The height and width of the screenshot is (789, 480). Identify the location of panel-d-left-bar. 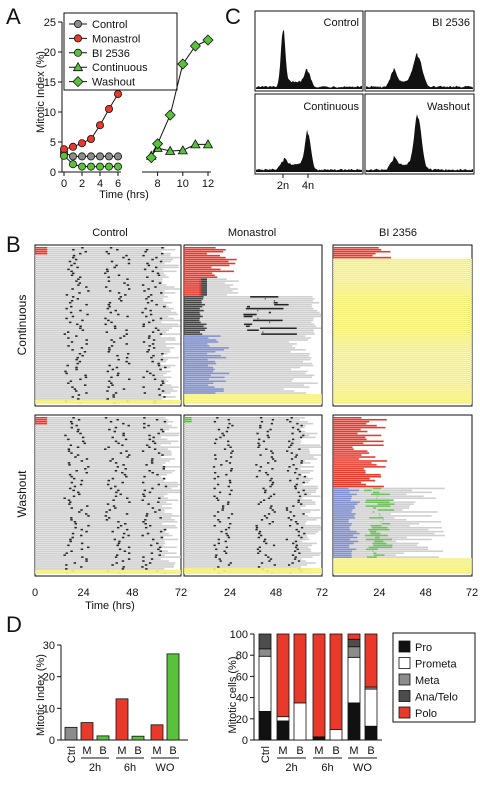
(157, 732).